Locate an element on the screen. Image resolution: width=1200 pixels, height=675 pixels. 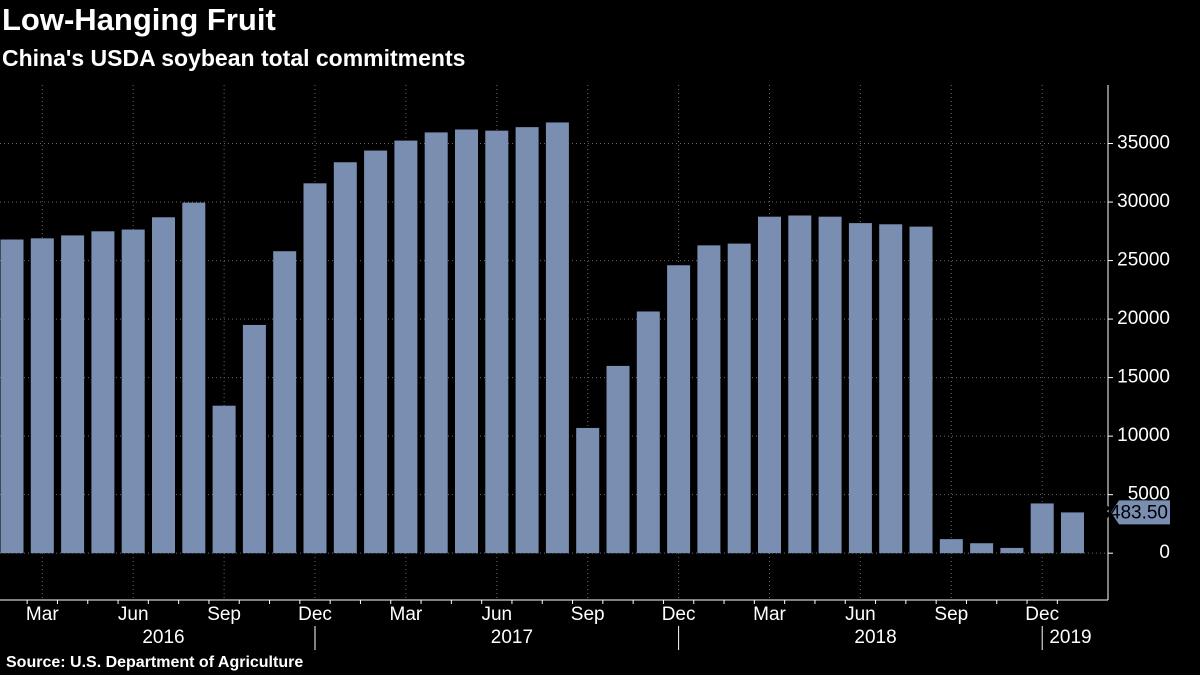
y-tick-label: 20000 is located at coordinates (1143, 318).